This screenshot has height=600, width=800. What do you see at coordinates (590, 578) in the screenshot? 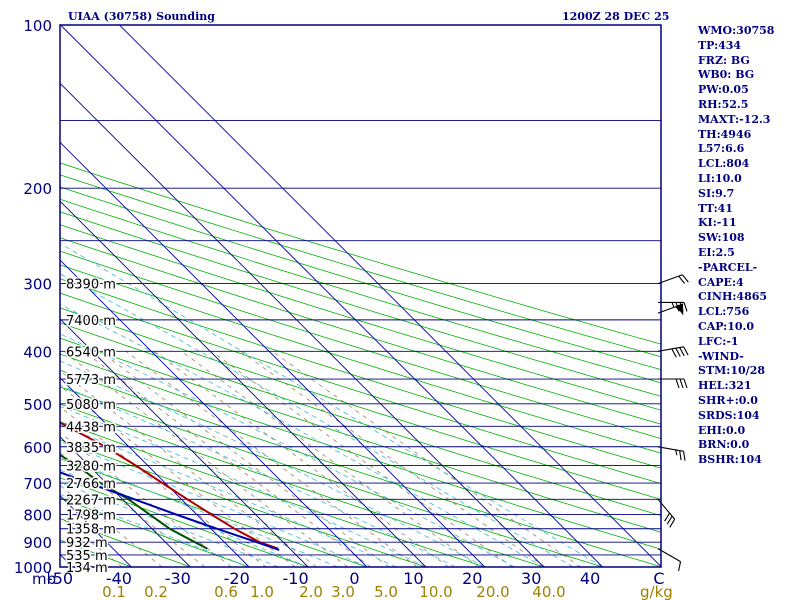
I see `temperature-tick-label: 40` at bounding box center [590, 578].